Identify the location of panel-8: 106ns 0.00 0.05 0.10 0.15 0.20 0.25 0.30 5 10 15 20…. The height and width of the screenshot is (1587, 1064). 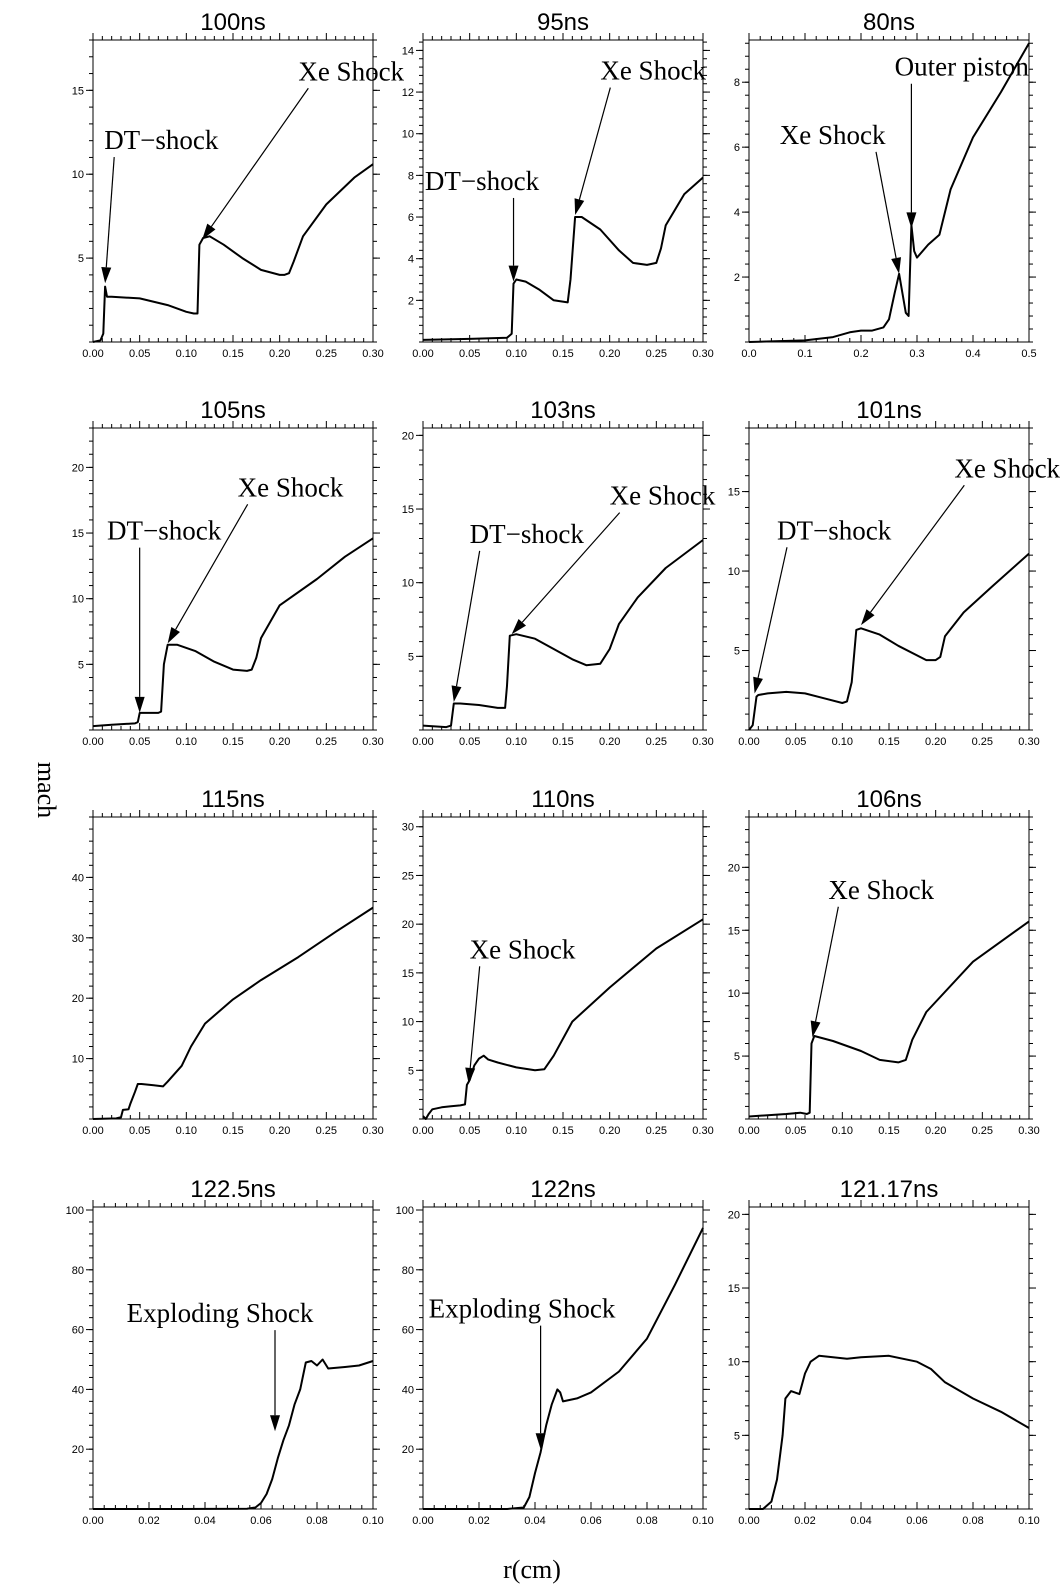
(884, 961).